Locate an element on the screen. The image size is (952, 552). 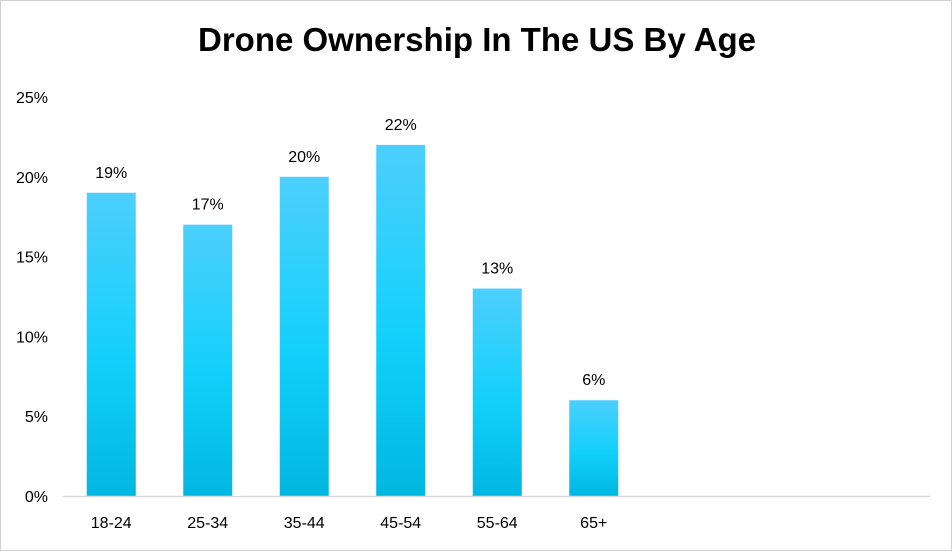
x-tick-label: 25-34 is located at coordinates (207, 523).